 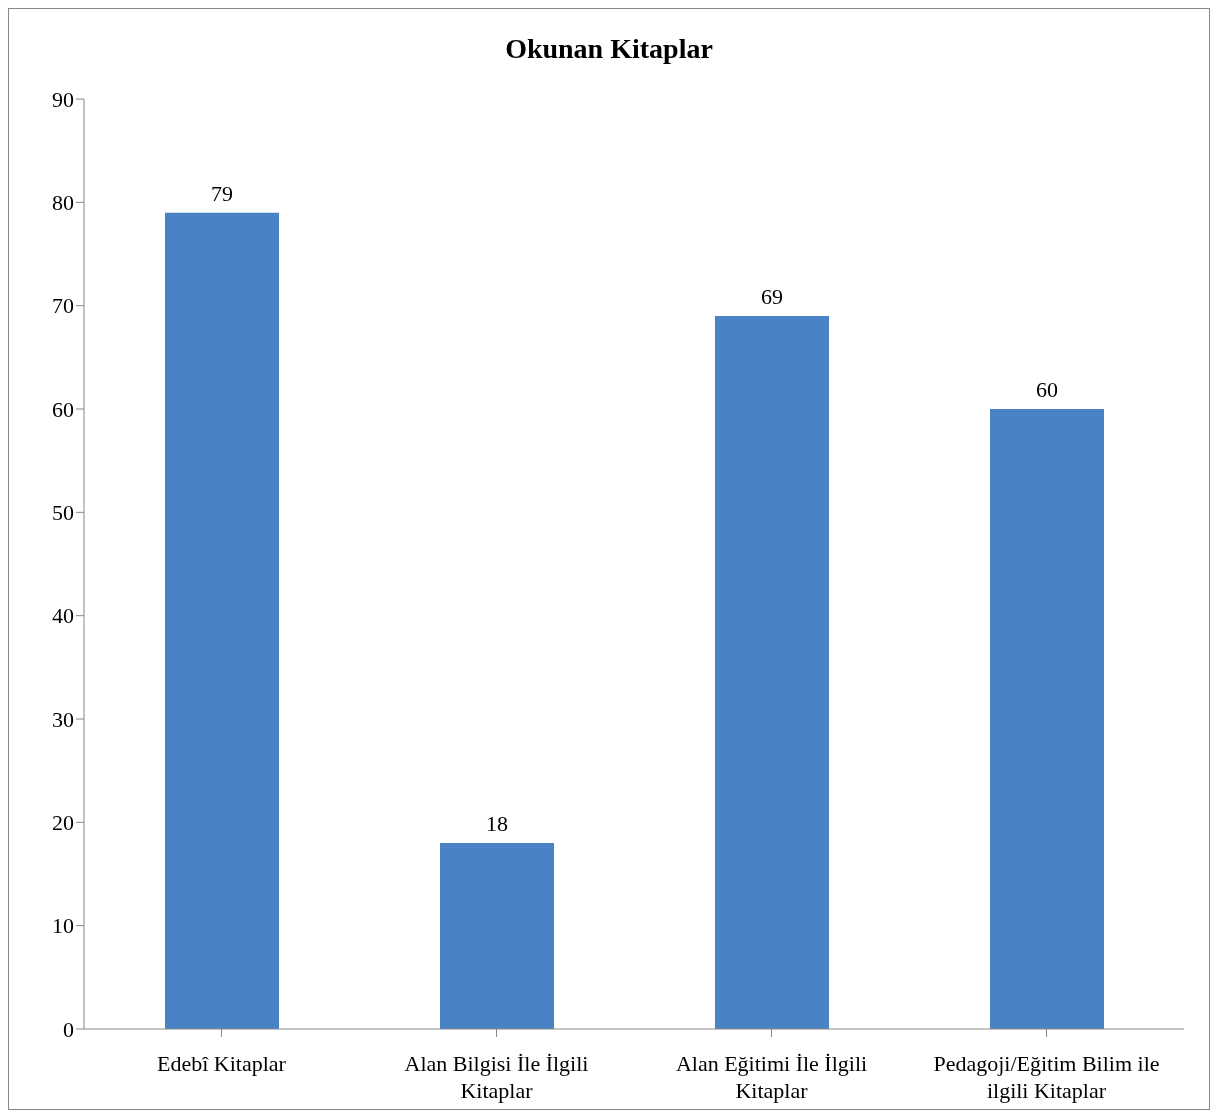 What do you see at coordinates (772, 296) in the screenshot?
I see `data-label: 69` at bounding box center [772, 296].